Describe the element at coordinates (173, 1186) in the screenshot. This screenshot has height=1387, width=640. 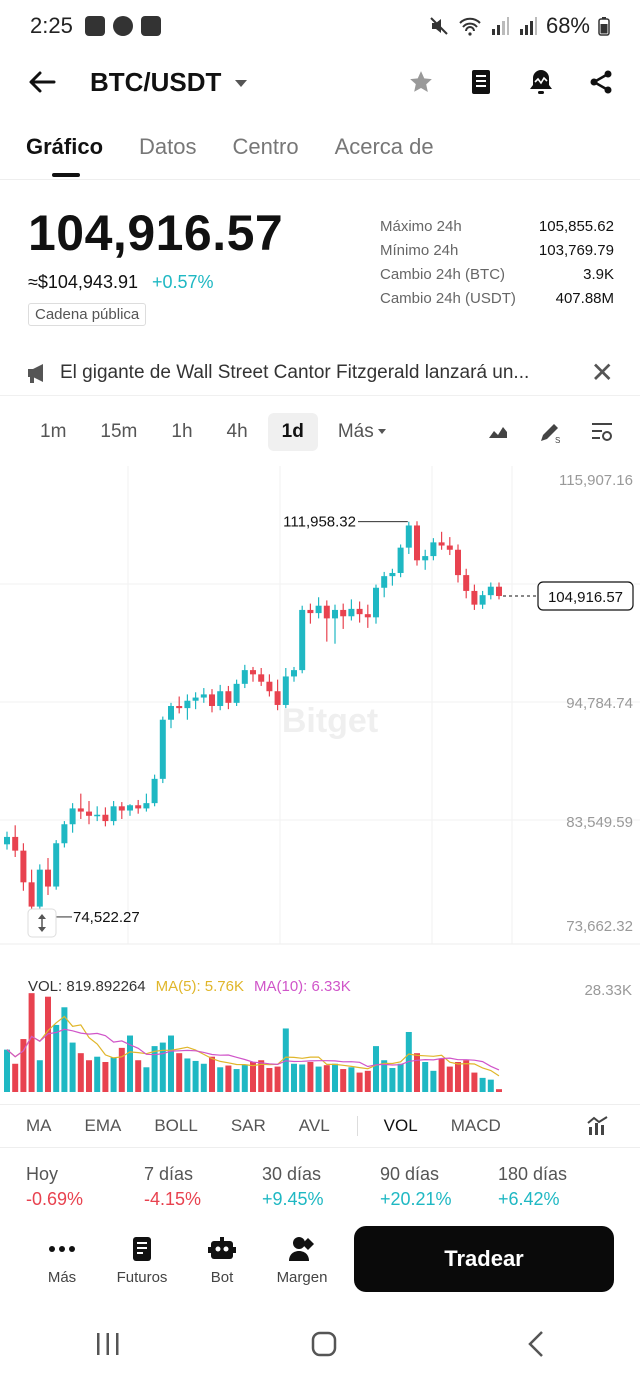
I see `perf-7d: 7 días -4.15%` at that location.